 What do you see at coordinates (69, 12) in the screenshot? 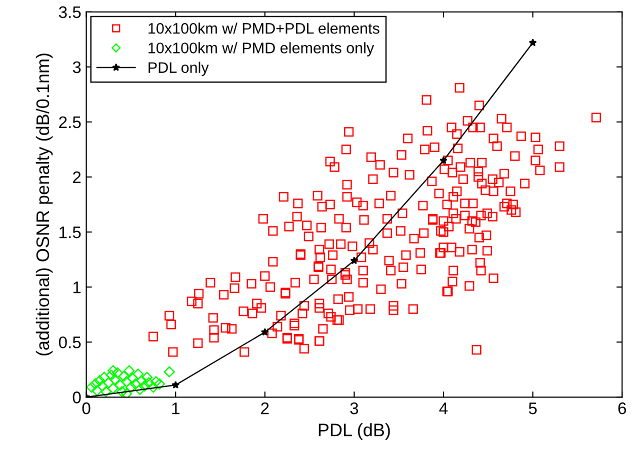
I see `y-tick-label: 3.5` at bounding box center [69, 12].